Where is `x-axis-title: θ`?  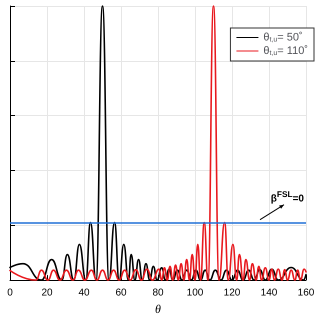
x-axis-title: θ is located at coordinates (158, 309).